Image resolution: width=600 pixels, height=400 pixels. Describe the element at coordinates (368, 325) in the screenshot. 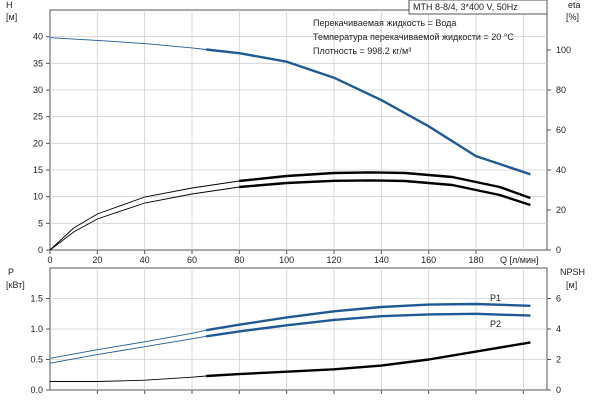

I see `p2-curve` at that location.